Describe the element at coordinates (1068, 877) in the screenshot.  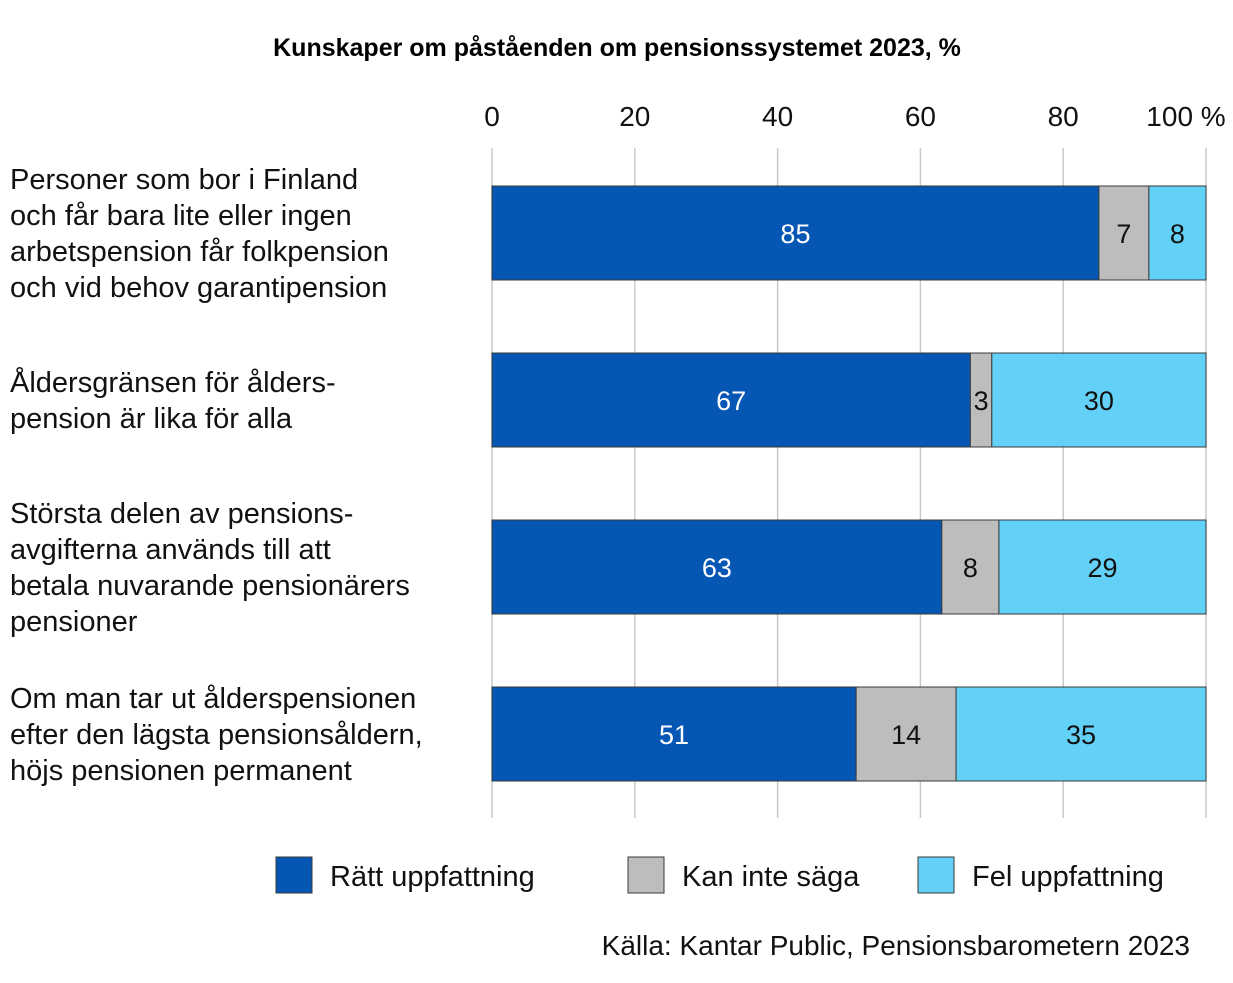
I see `legend-label: Fel uppfattning` at that location.